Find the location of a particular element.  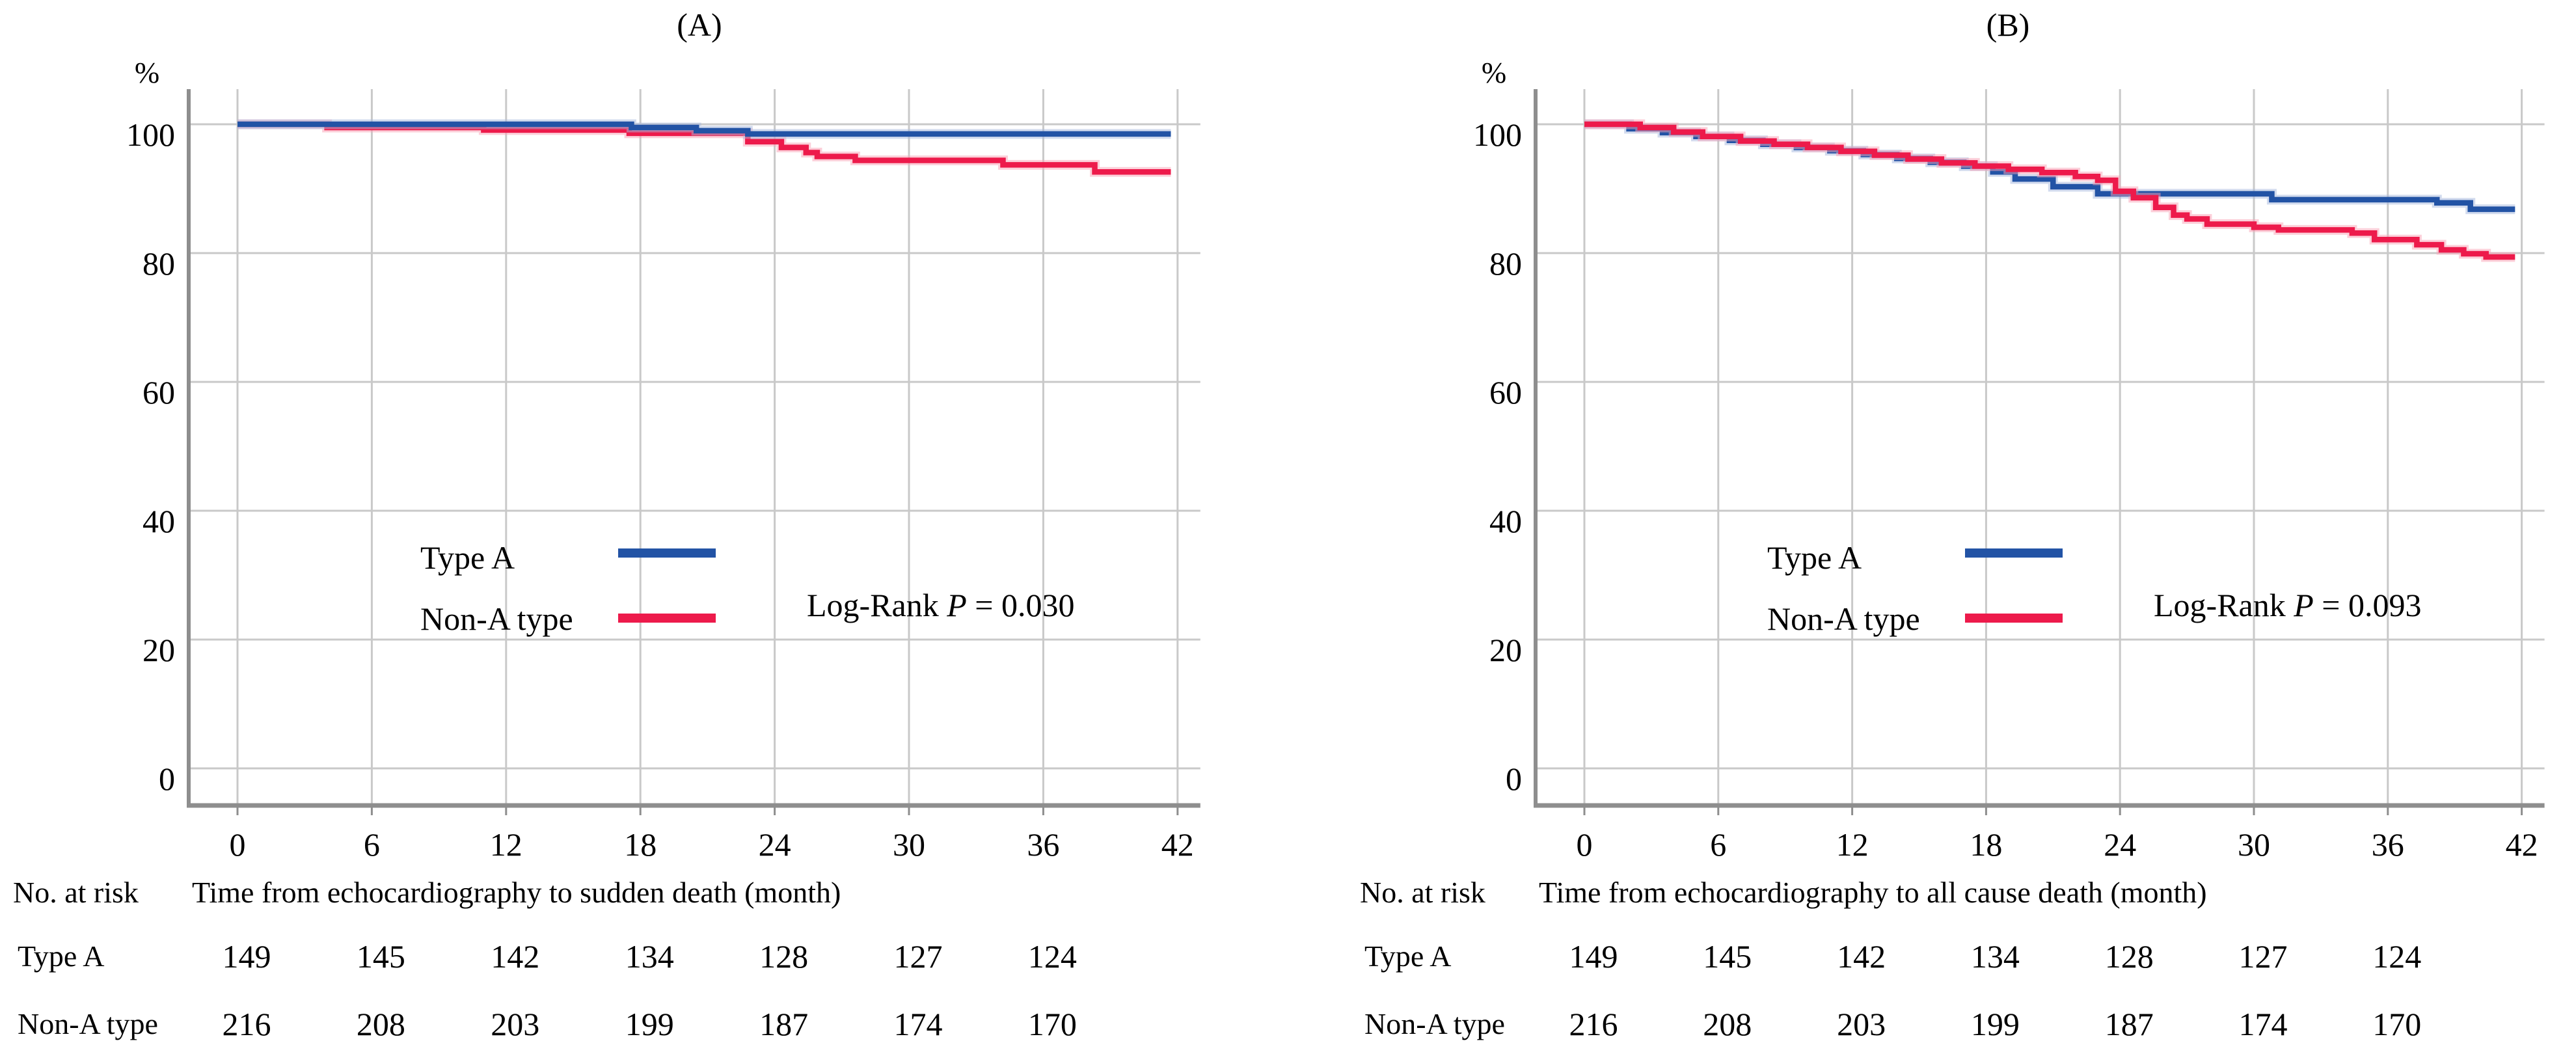

log-rank-annotation: Log-Rank P = 0.030 is located at coordinates (940, 605).